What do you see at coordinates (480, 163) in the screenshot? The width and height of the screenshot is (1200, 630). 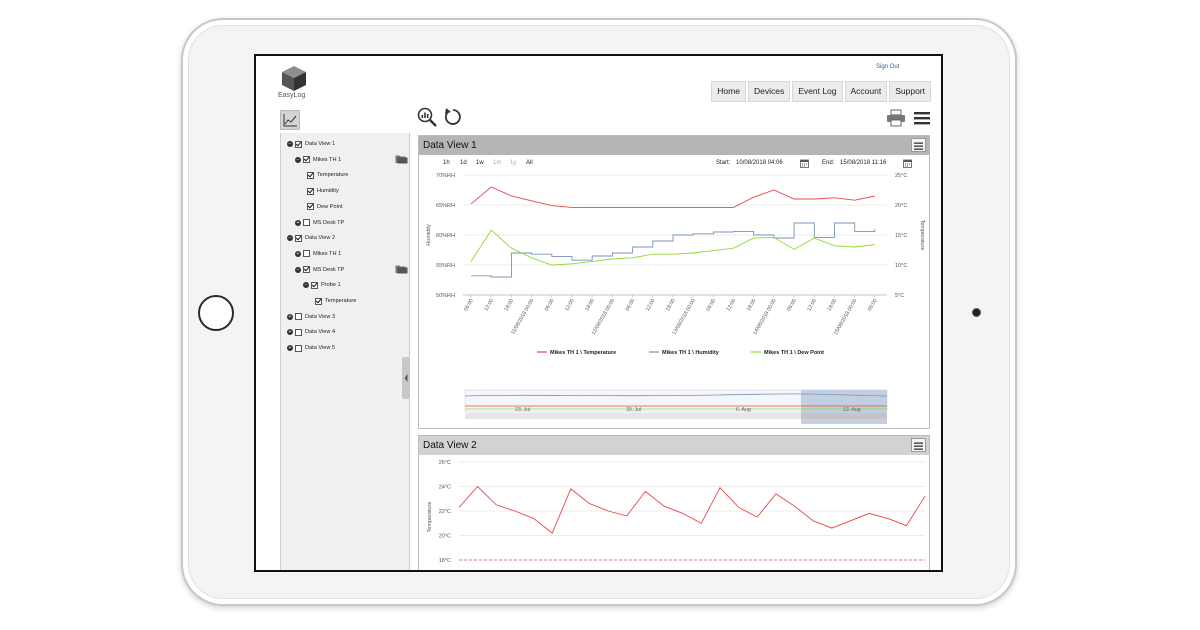 I see `range-1w-button: 1w` at bounding box center [480, 163].